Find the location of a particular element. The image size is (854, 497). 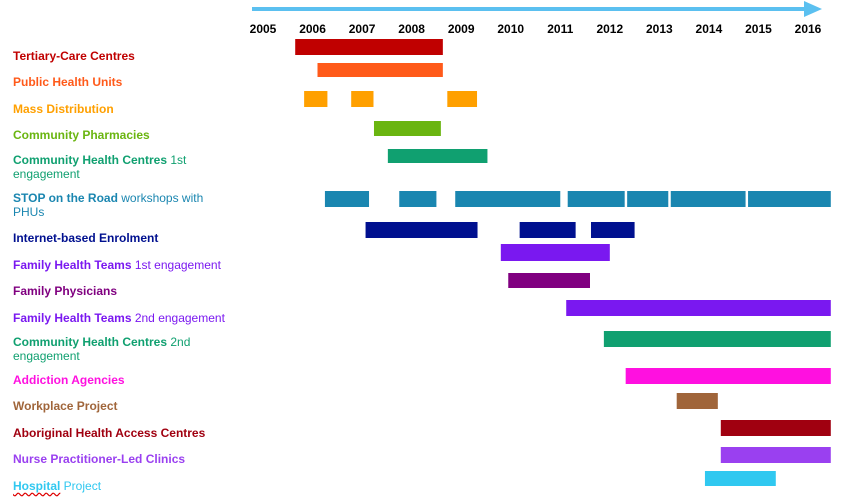

row-label: Community Health Centres 2nd engagement is located at coordinates (113, 349).